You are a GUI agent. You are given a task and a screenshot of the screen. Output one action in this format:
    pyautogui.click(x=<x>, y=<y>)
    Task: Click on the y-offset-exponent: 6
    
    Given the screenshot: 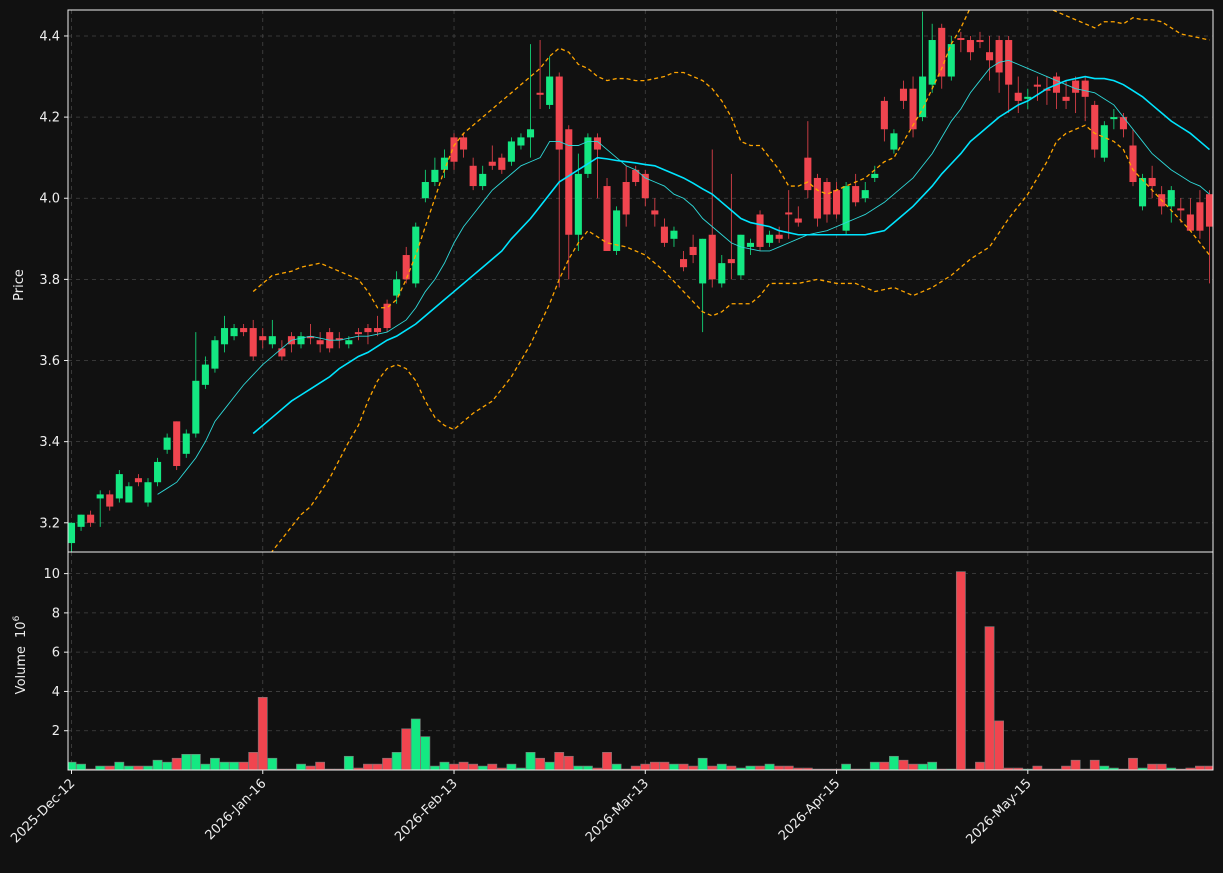 What is the action you would take?
    pyautogui.click(x=17, y=618)
    